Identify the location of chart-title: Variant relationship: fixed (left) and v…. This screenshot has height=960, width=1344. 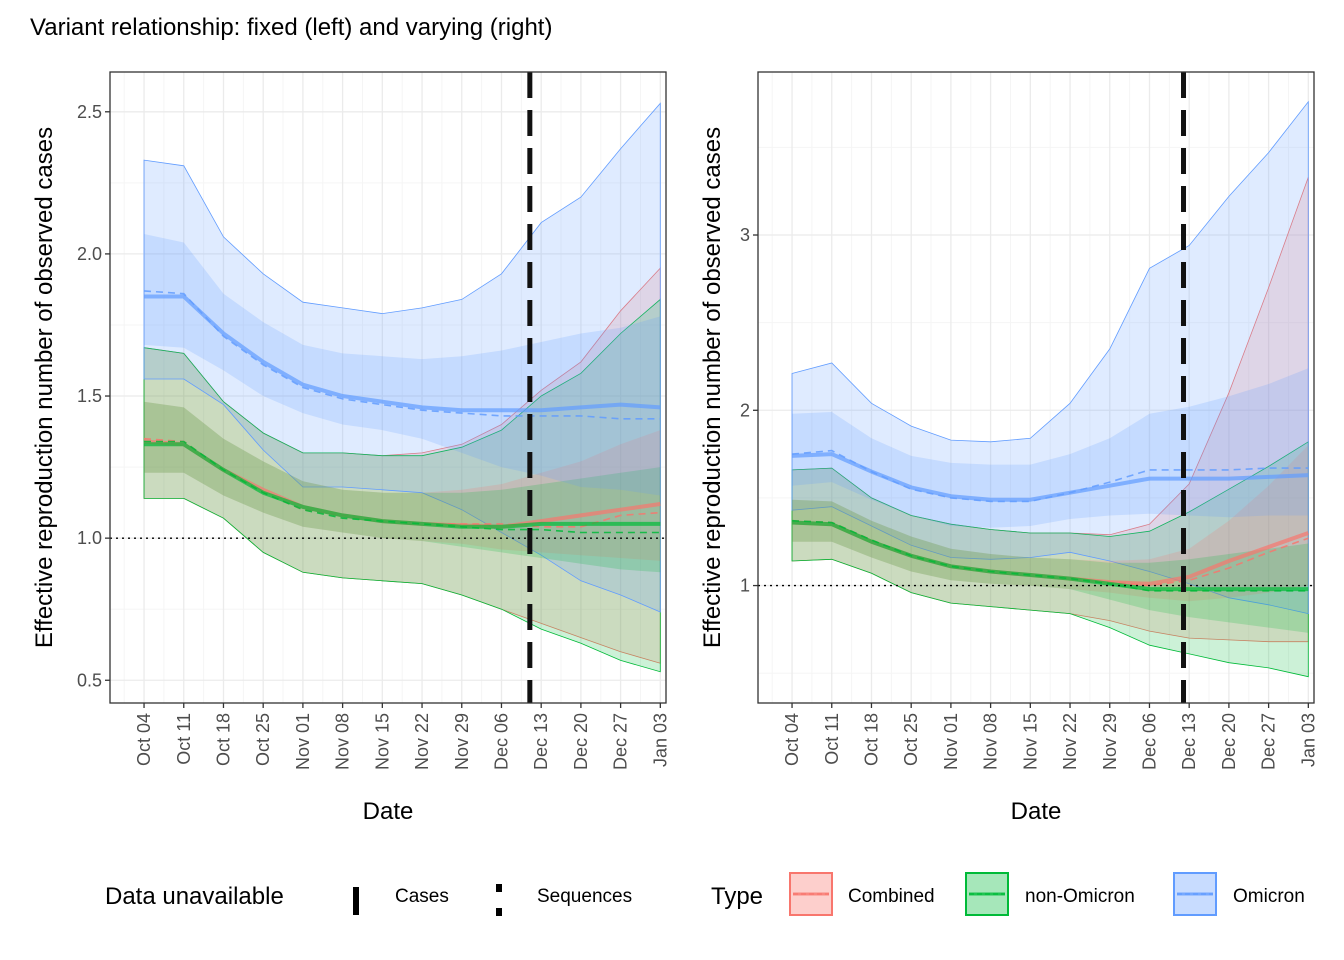
(291, 27).